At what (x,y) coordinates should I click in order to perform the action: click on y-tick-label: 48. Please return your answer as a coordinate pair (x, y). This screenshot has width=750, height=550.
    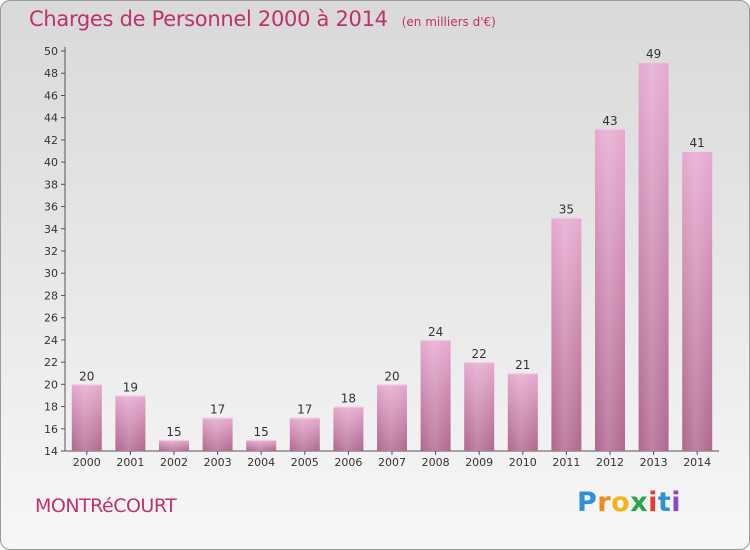
    Looking at the image, I should click on (51, 73).